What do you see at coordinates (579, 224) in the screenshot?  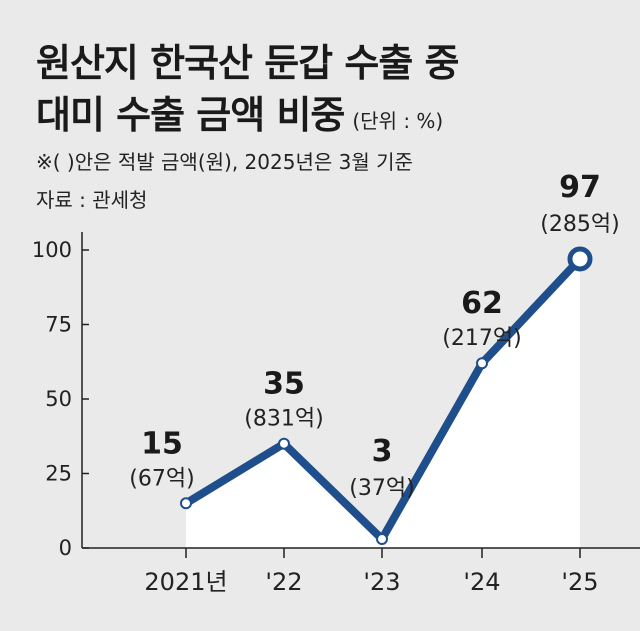 I see `amount-label: (285억)` at bounding box center [579, 224].